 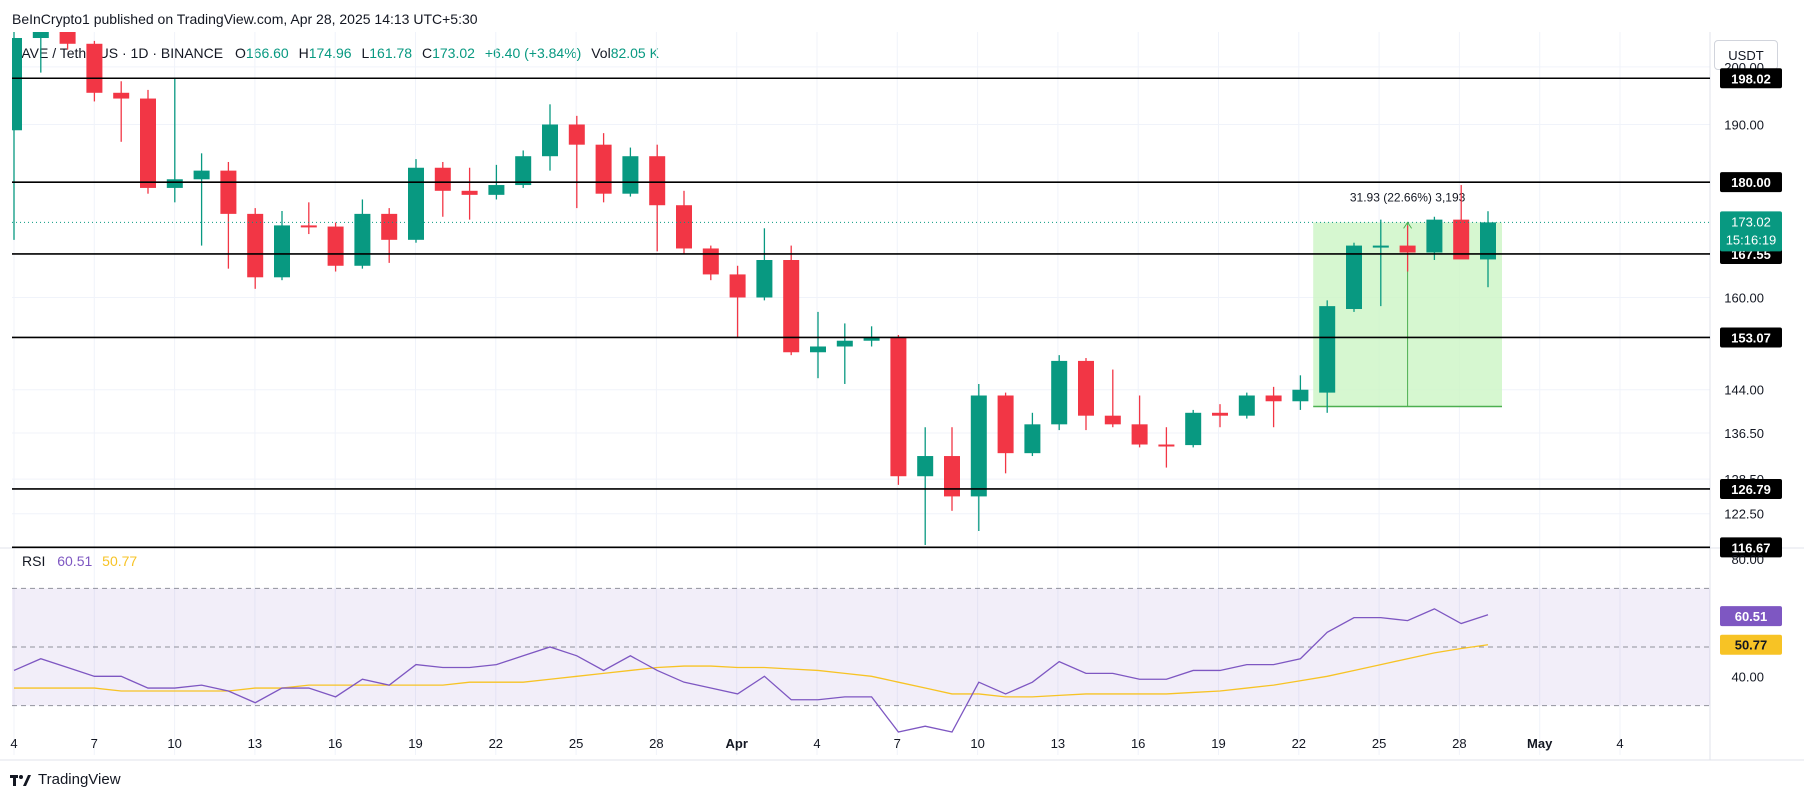 I want to click on price-tick-label: 122.50, so click(x=1744, y=514).